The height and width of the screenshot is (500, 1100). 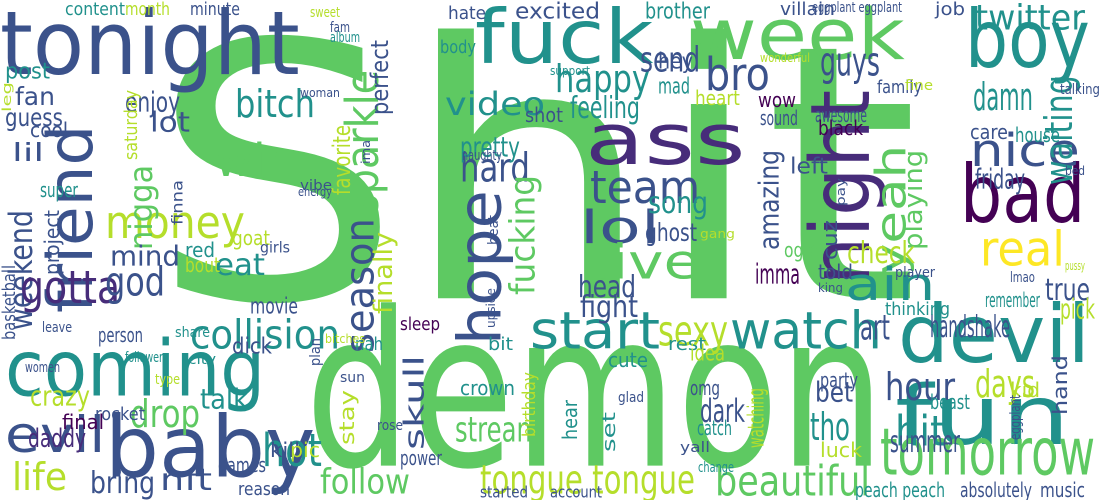 I want to click on word-nice: nice, so click(x=1025, y=150).